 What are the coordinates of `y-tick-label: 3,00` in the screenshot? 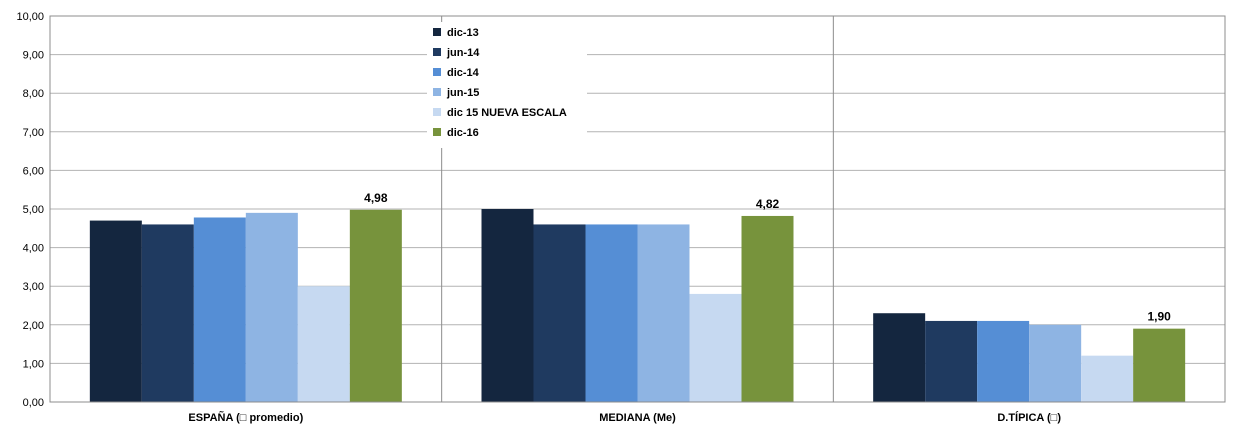 It's located at (33, 287).